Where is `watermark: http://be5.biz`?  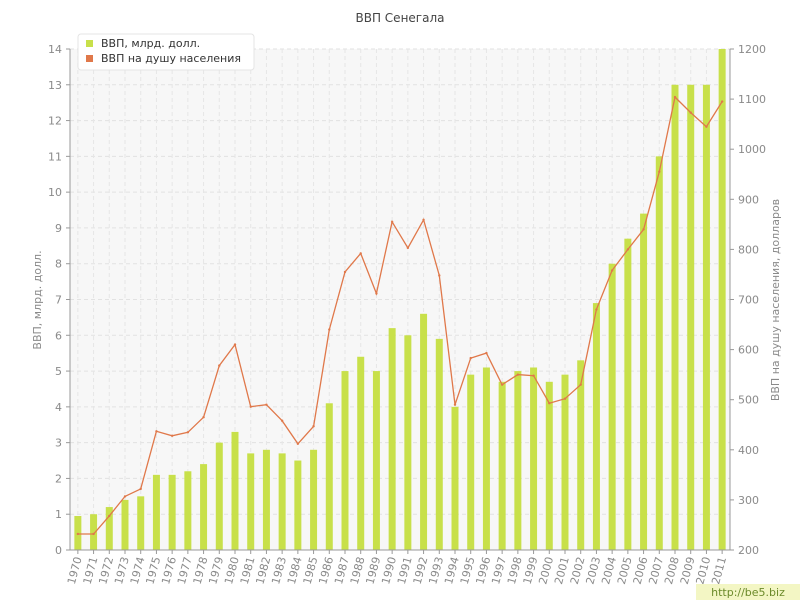 watermark: http://be5.biz is located at coordinates (748, 592).